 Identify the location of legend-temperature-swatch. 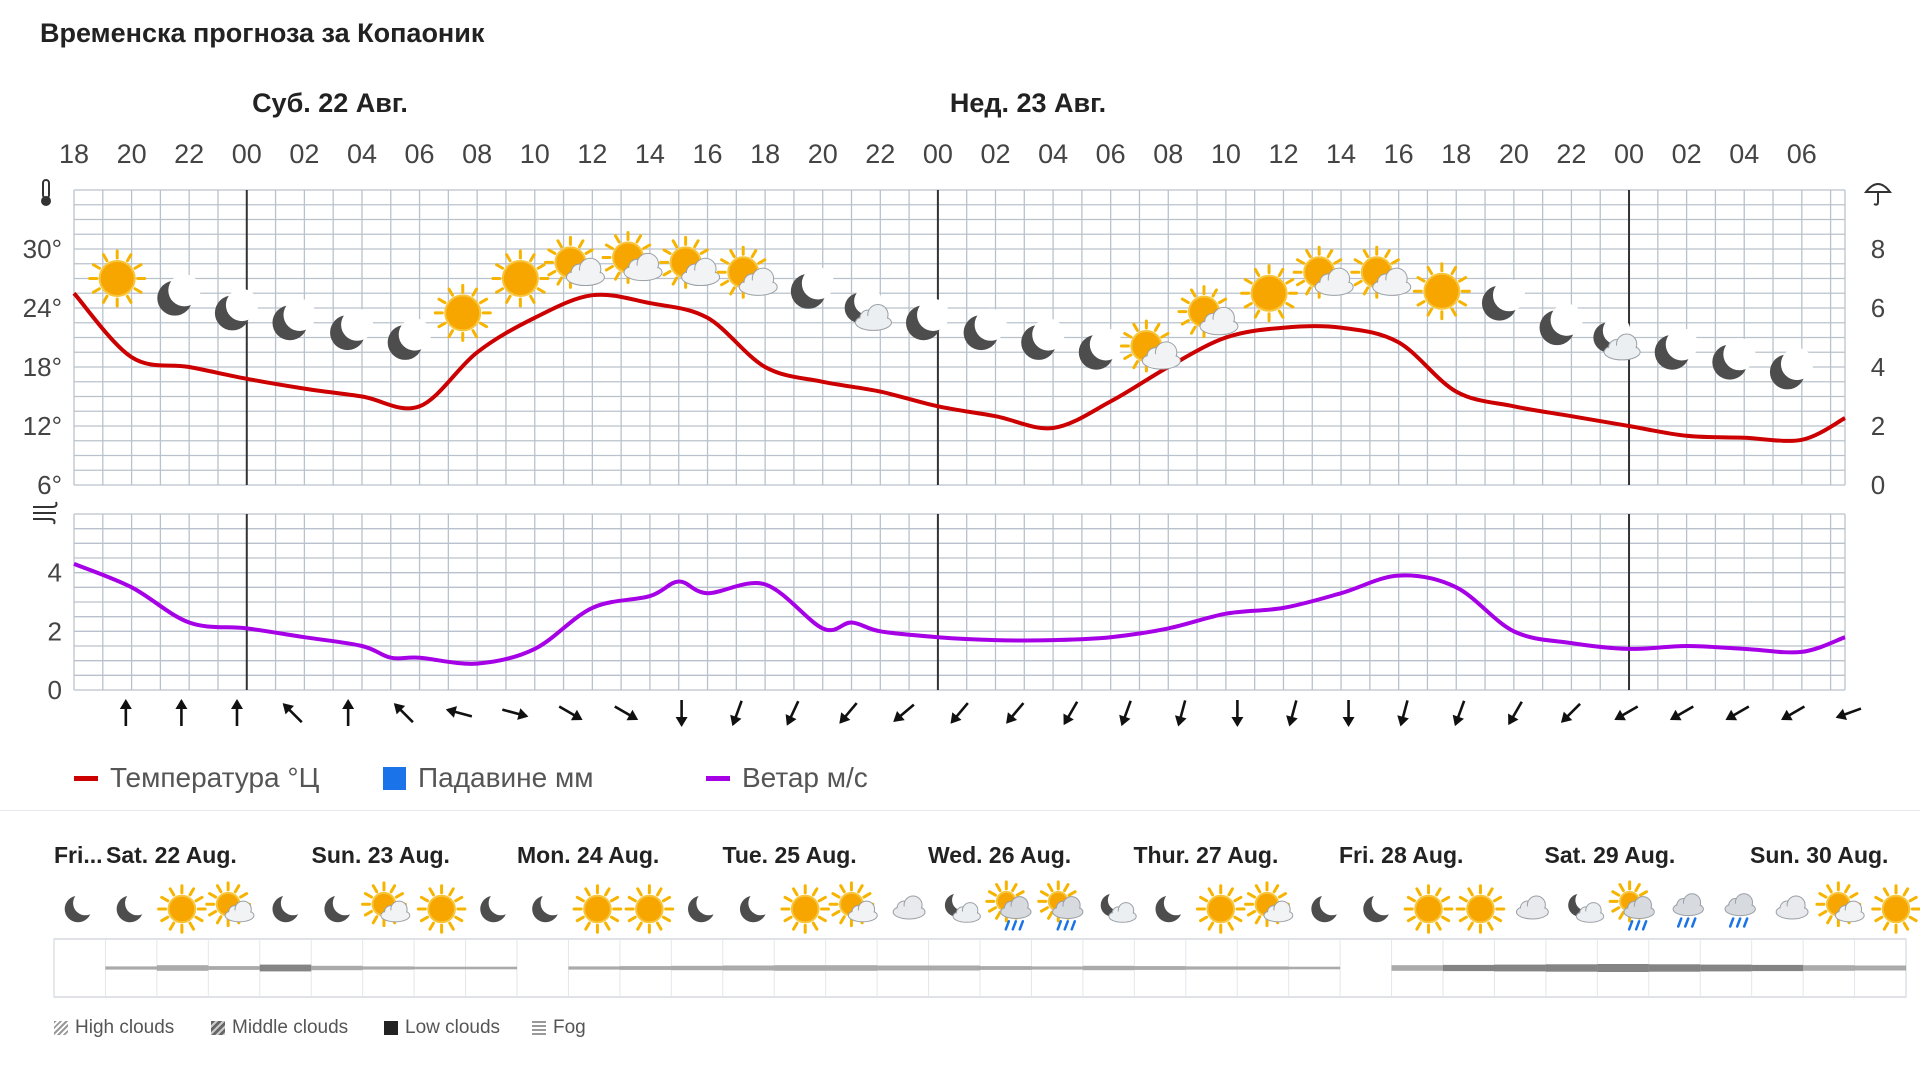
(86, 778).